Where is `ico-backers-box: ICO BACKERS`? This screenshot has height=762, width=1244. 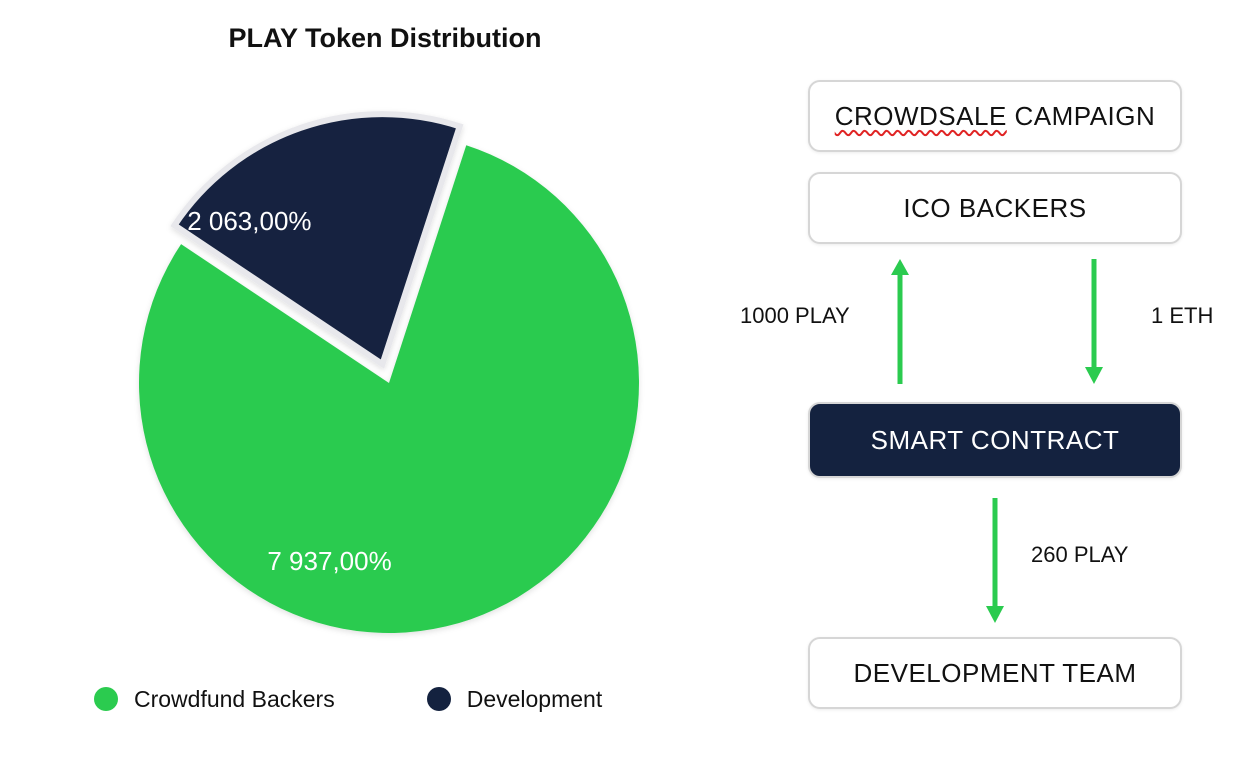 ico-backers-box: ICO BACKERS is located at coordinates (995, 208).